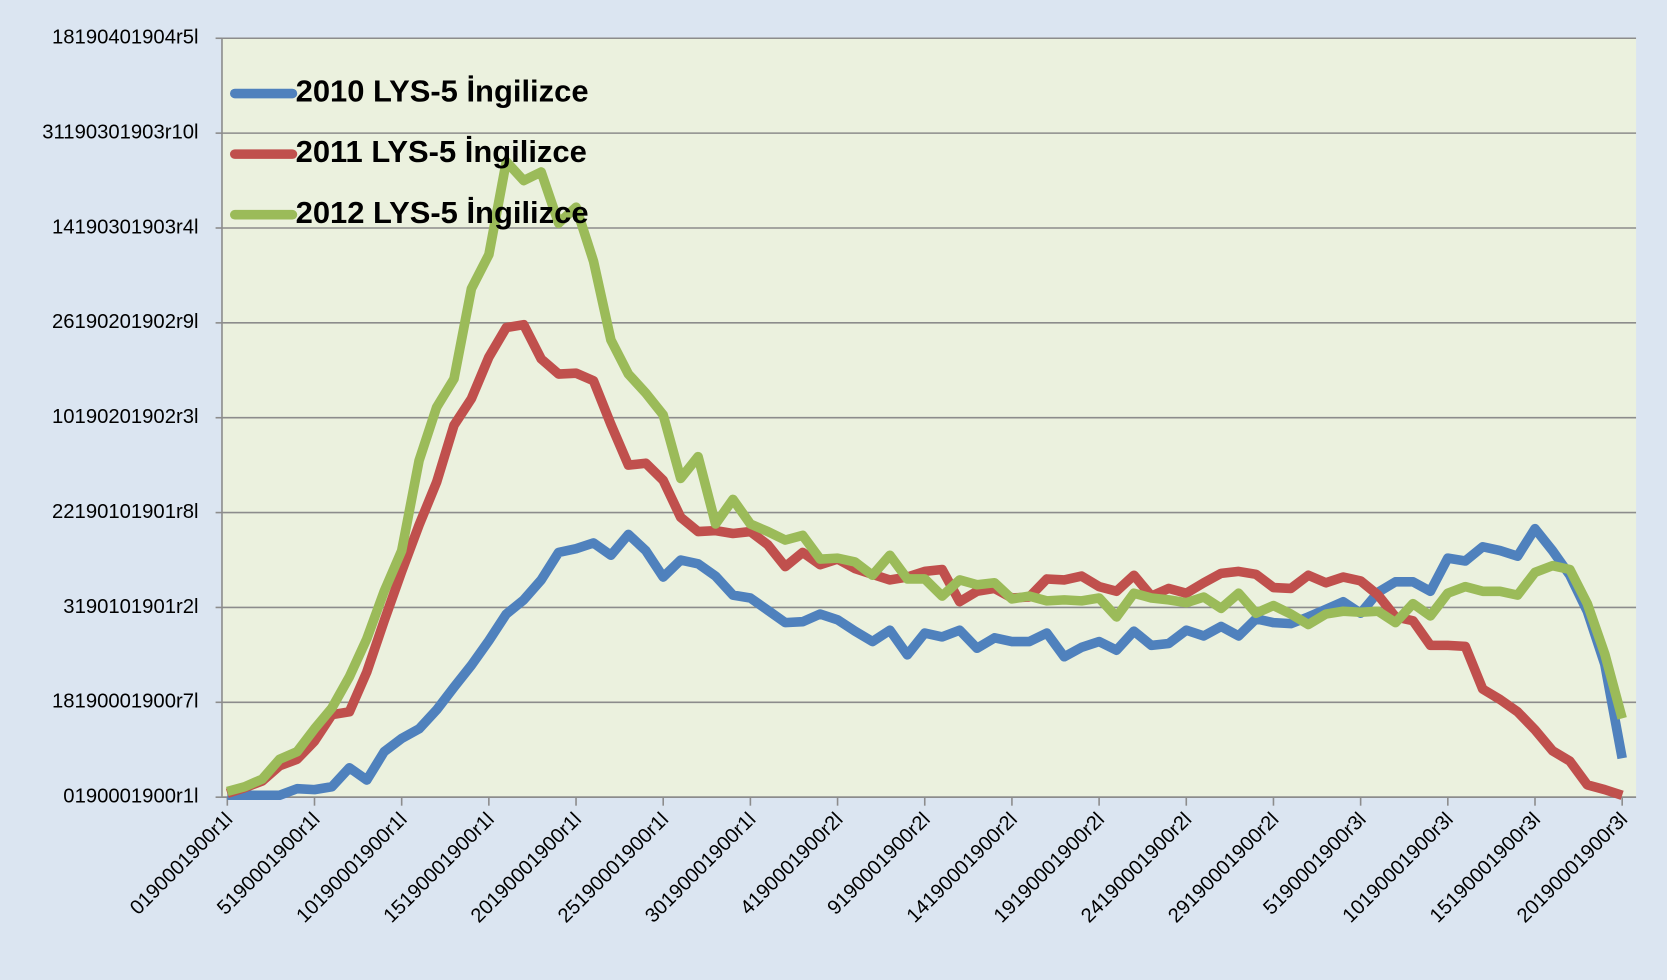 The image size is (1667, 980). I want to click on y-tick-label: 22190101901r8l, so click(125, 512).